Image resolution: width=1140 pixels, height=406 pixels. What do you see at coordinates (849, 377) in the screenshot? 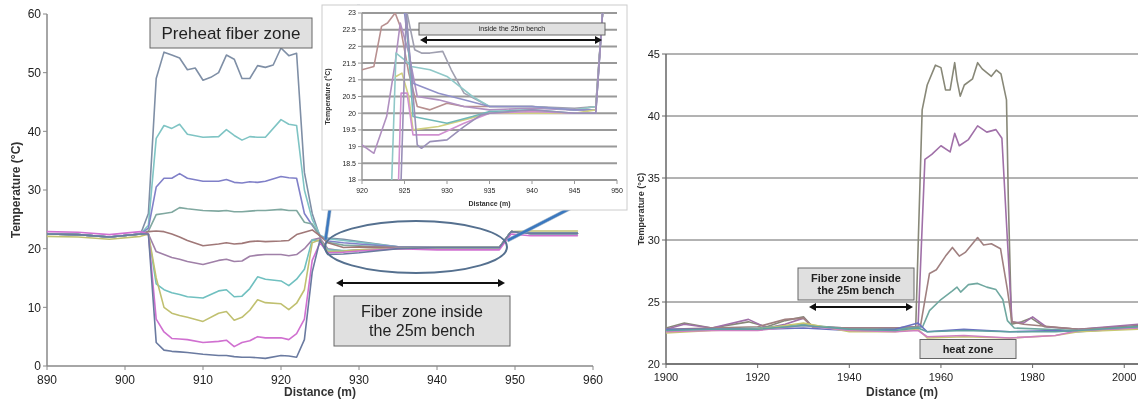
I see `x-tick-label: 1940` at bounding box center [849, 377].